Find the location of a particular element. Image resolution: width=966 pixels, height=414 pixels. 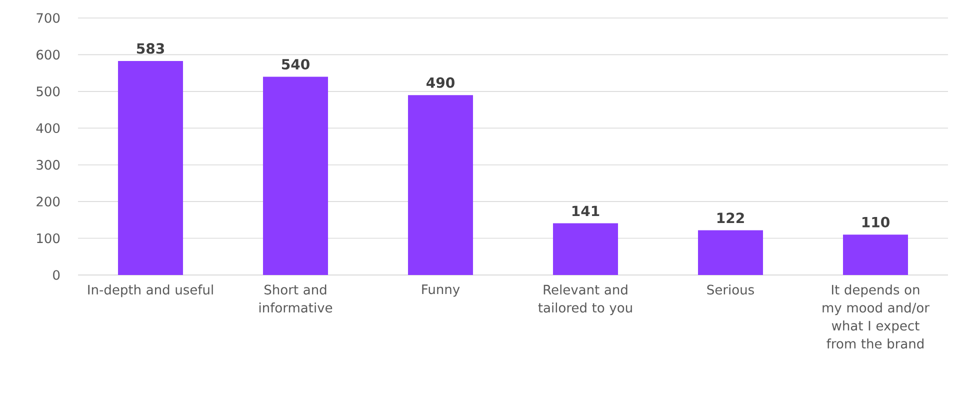

data-label: 122 is located at coordinates (730, 217).